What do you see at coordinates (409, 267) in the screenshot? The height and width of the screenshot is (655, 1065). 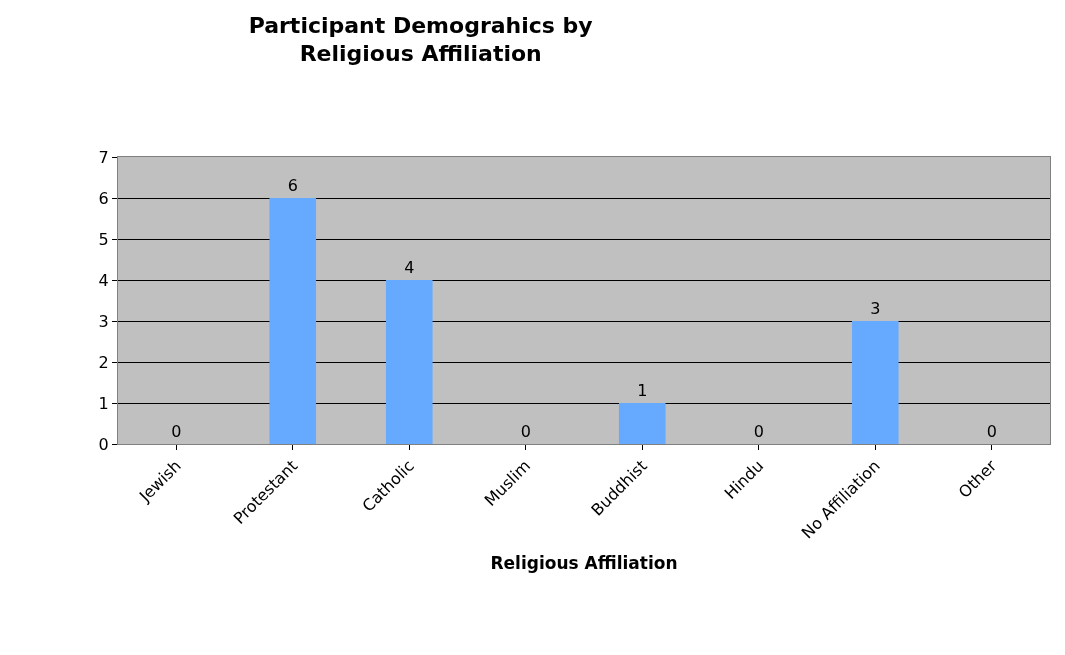 I see `data-label: 4` at bounding box center [409, 267].